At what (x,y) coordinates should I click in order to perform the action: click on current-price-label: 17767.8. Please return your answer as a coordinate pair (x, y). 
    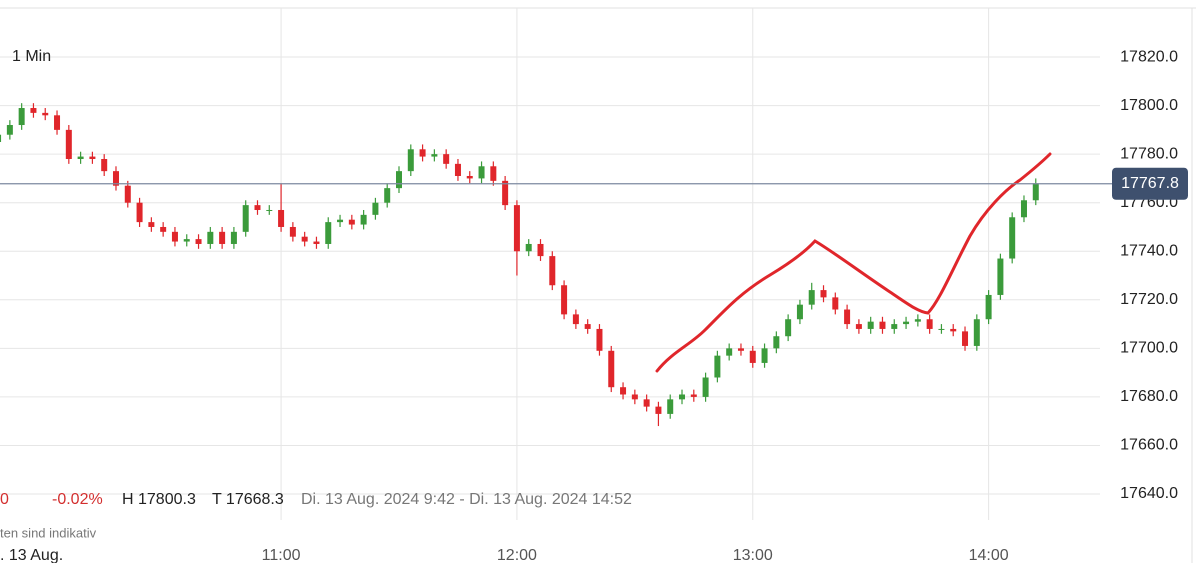
    Looking at the image, I should click on (1150, 183).